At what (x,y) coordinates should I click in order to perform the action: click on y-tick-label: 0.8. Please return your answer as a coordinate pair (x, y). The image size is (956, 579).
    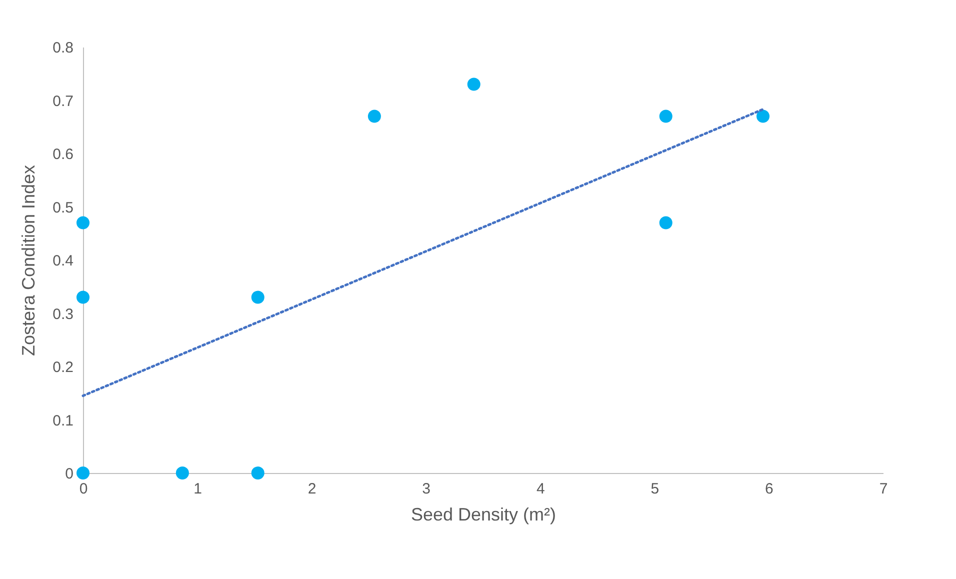
    Looking at the image, I should click on (63, 48).